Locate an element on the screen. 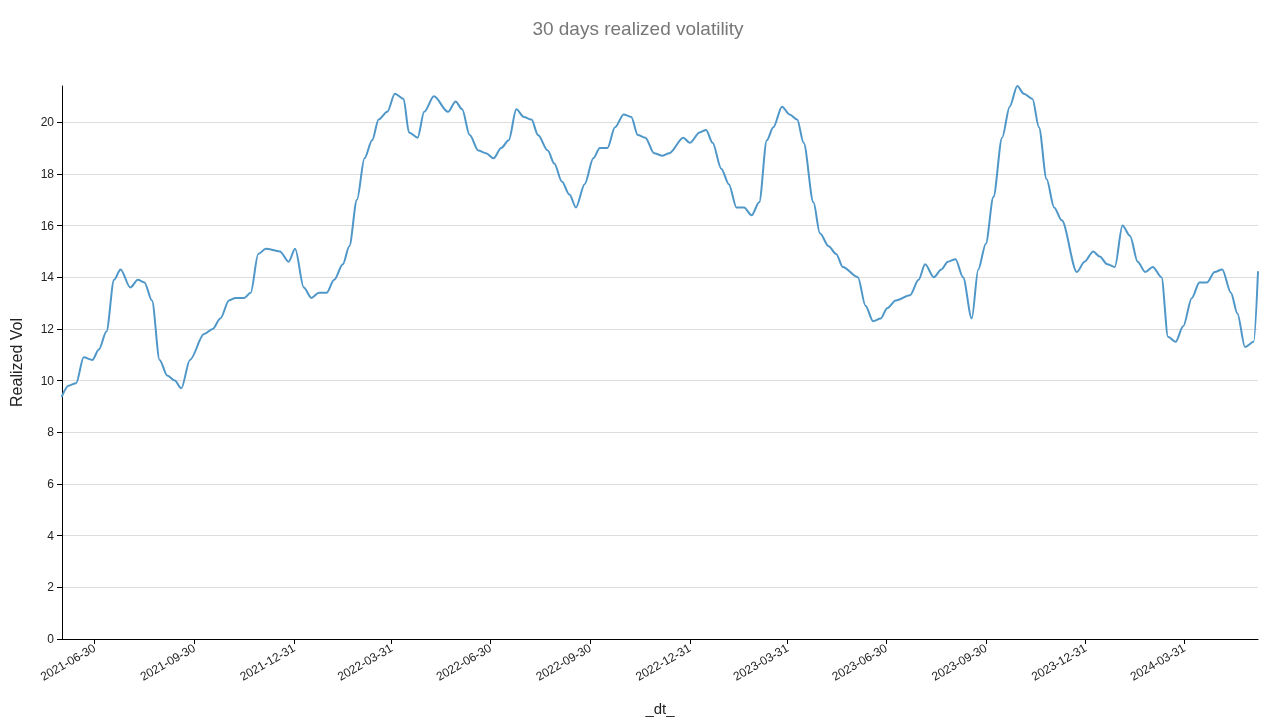 The width and height of the screenshot is (1276, 721). x-axis-title: _dt_ is located at coordinates (660, 708).